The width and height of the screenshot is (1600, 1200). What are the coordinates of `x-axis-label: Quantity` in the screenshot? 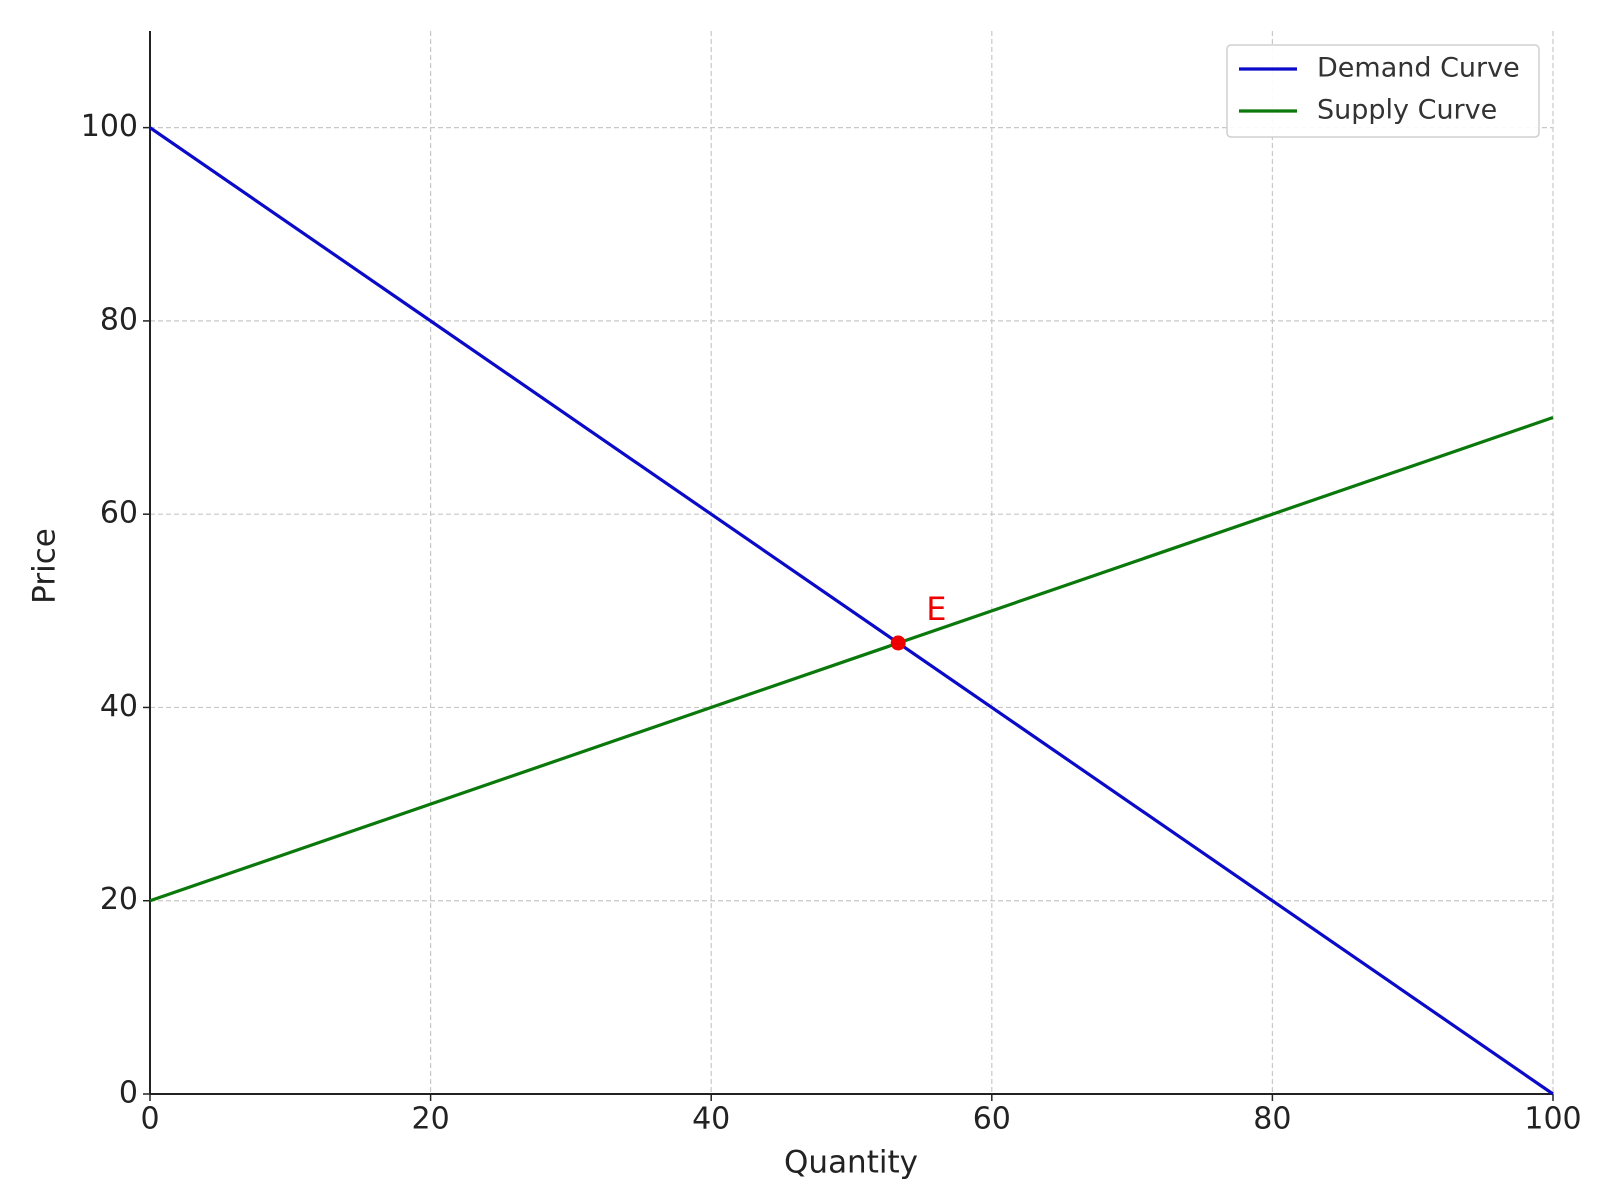 It's located at (851, 1163).